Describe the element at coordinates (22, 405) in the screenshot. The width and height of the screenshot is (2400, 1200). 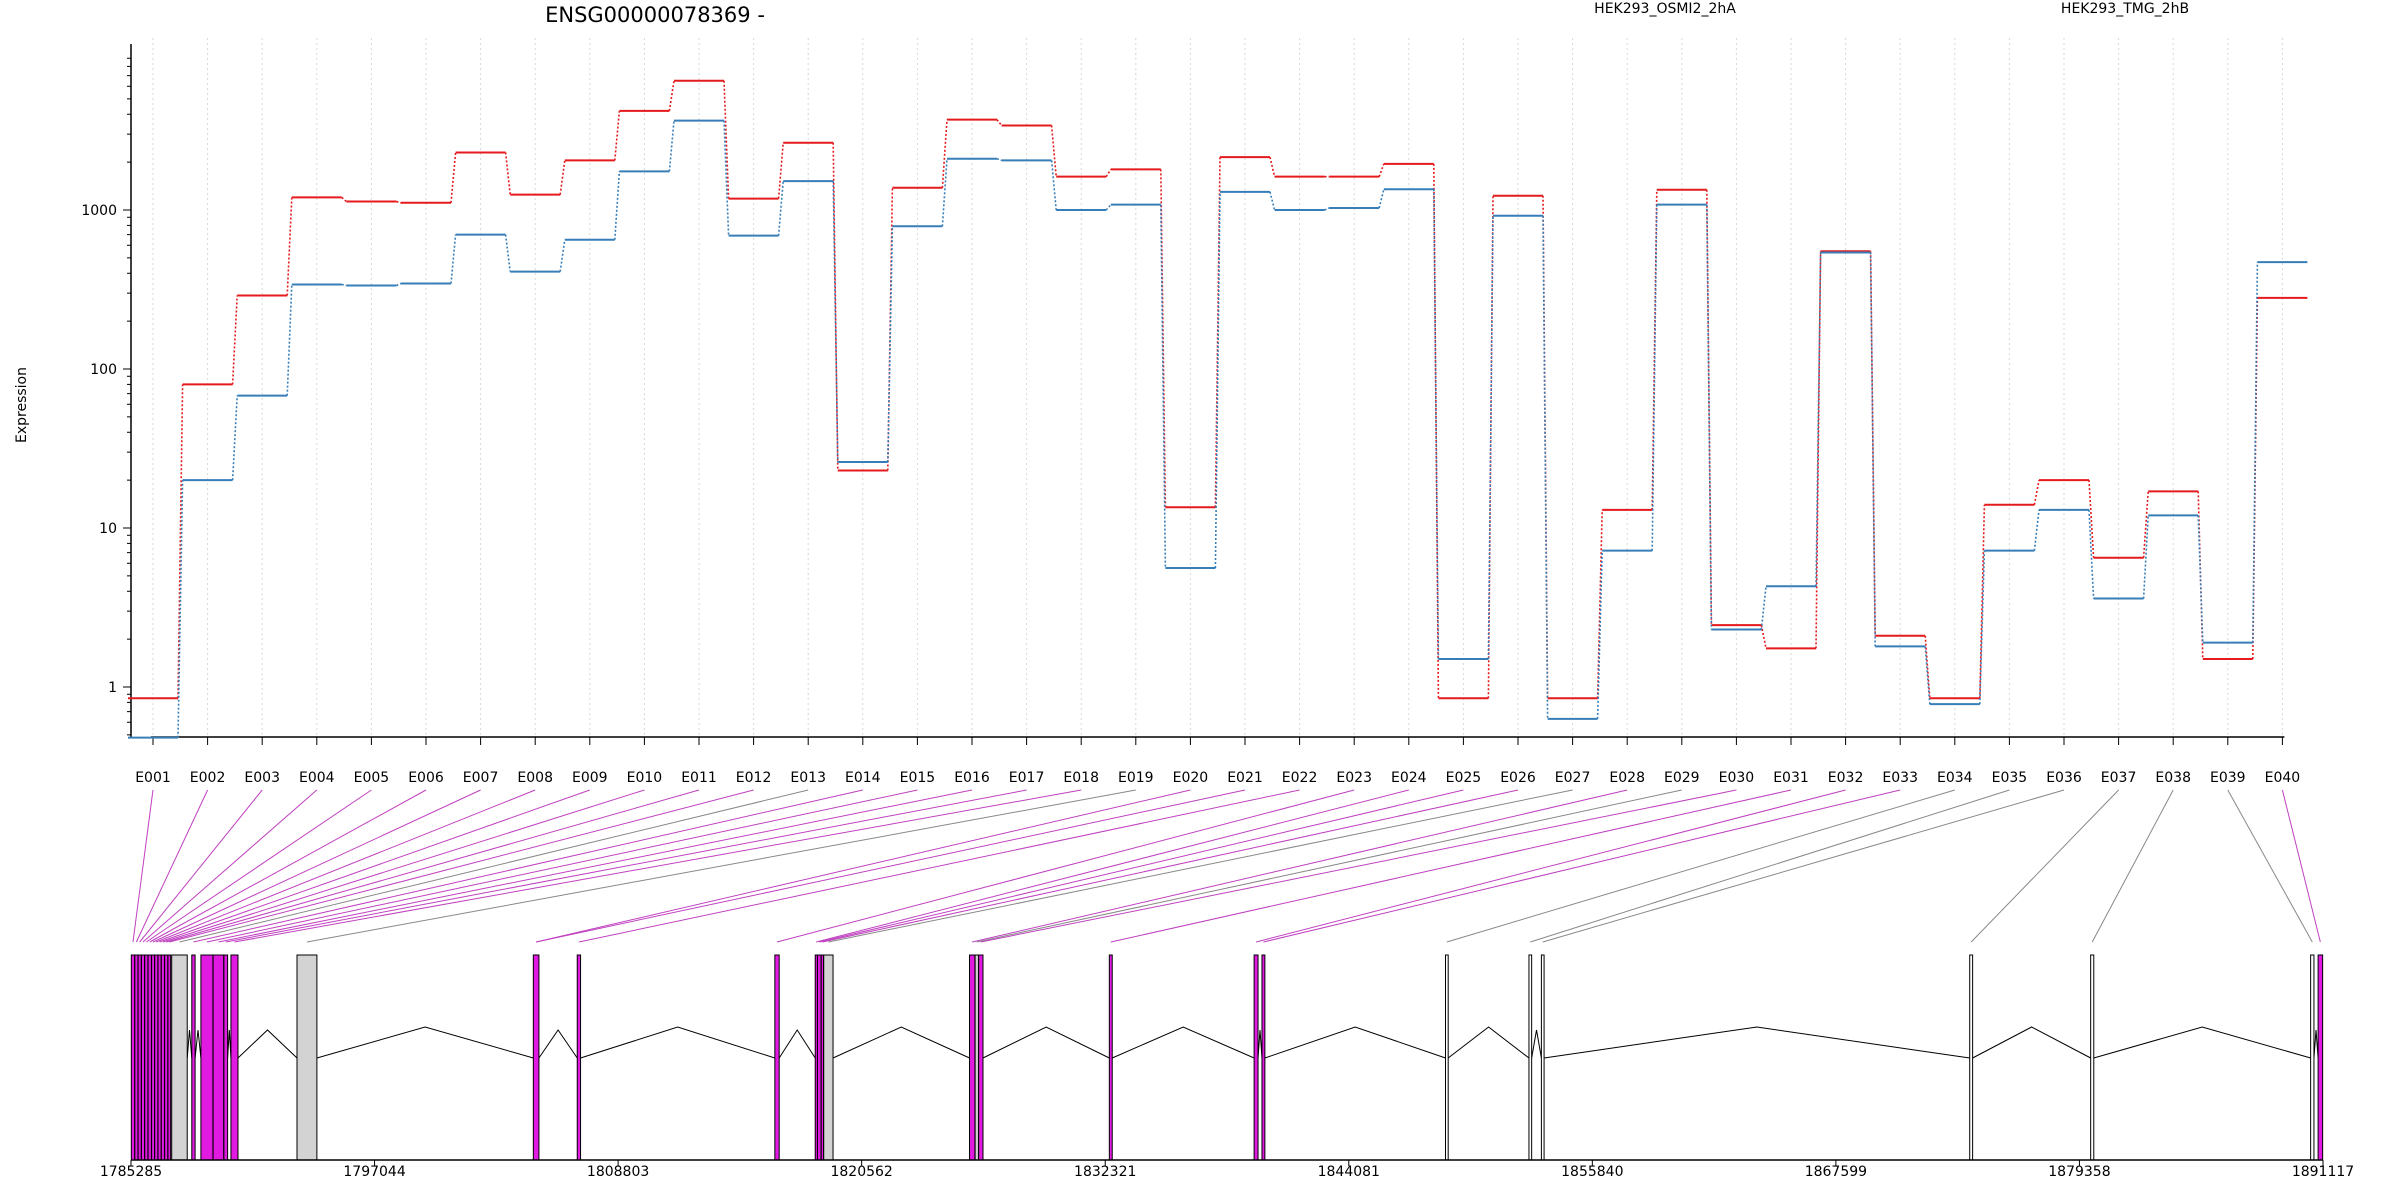
I see `y-axis-label: Expression` at that location.